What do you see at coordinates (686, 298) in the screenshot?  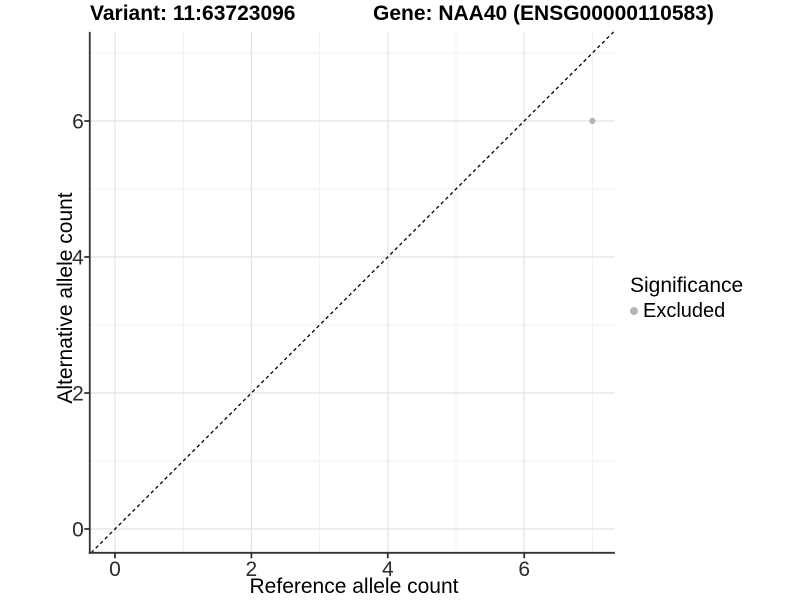 I see `legend: Significance Excluded` at bounding box center [686, 298].